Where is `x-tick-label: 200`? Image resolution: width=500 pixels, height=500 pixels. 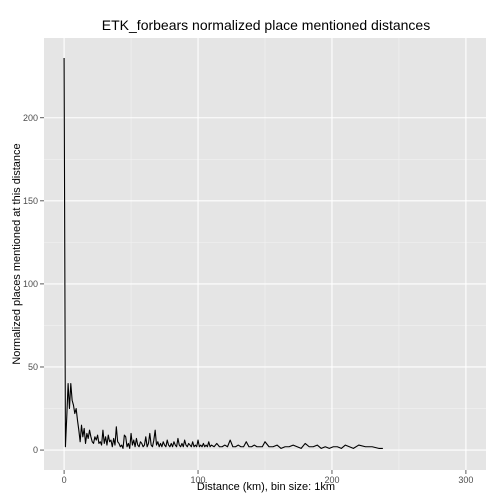
x-tick-label: 200 is located at coordinates (331, 480).